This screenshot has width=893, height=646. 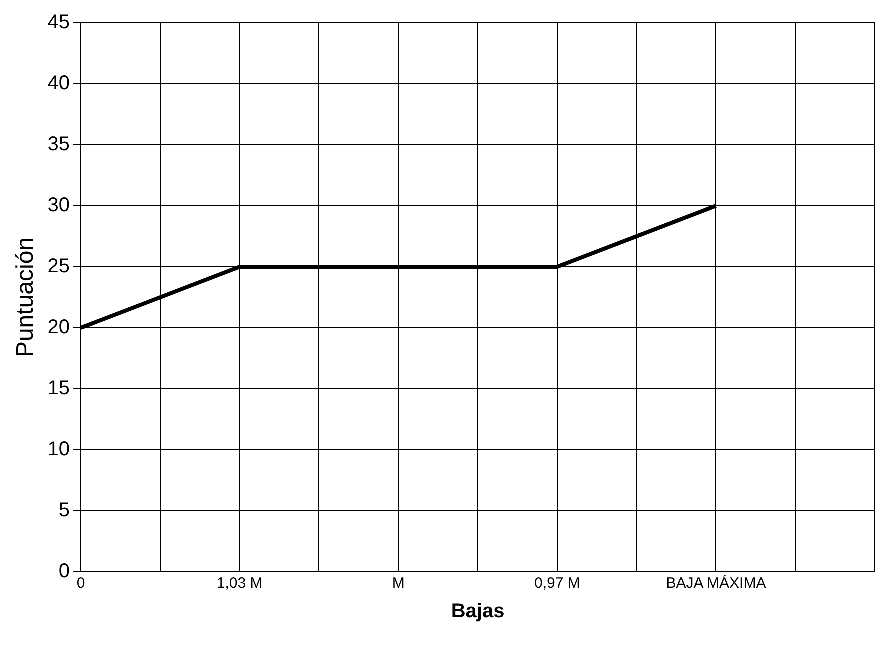 What do you see at coordinates (398, 583) in the screenshot?
I see `x-tick-label: M` at bounding box center [398, 583].